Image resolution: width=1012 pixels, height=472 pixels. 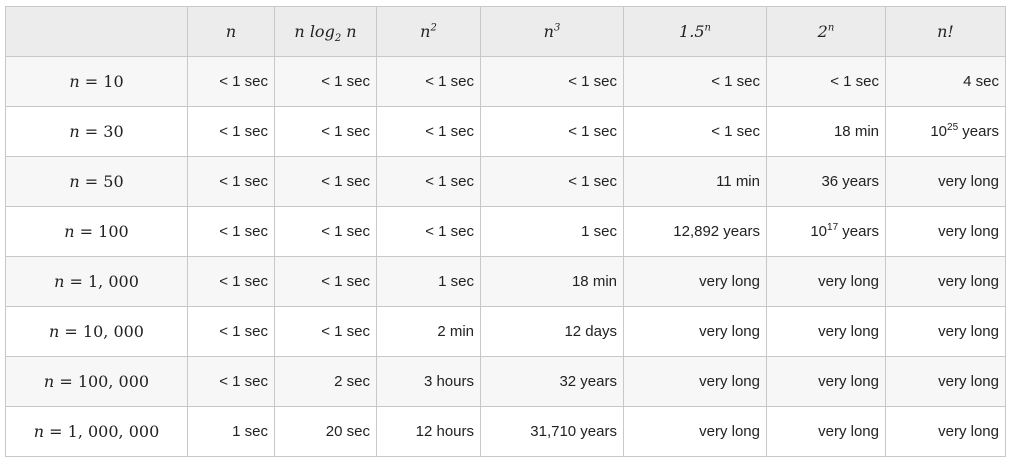 I want to click on cell-exponent: 25, so click(x=953, y=127).